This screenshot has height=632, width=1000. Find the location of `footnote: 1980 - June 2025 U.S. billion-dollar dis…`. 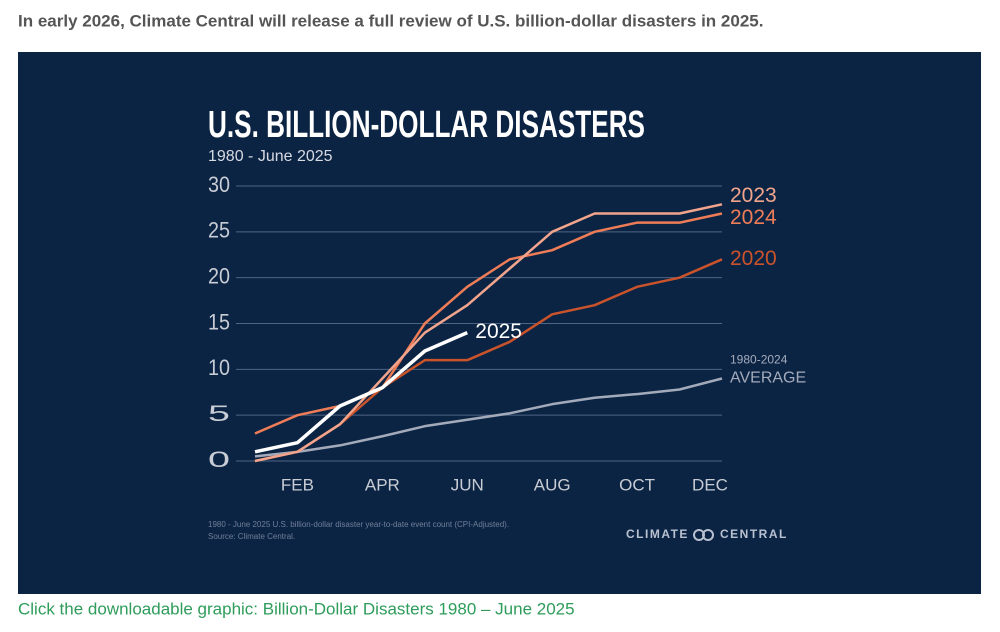

footnote: 1980 - June 2025 U.S. billion-dollar dis… is located at coordinates (358, 524).